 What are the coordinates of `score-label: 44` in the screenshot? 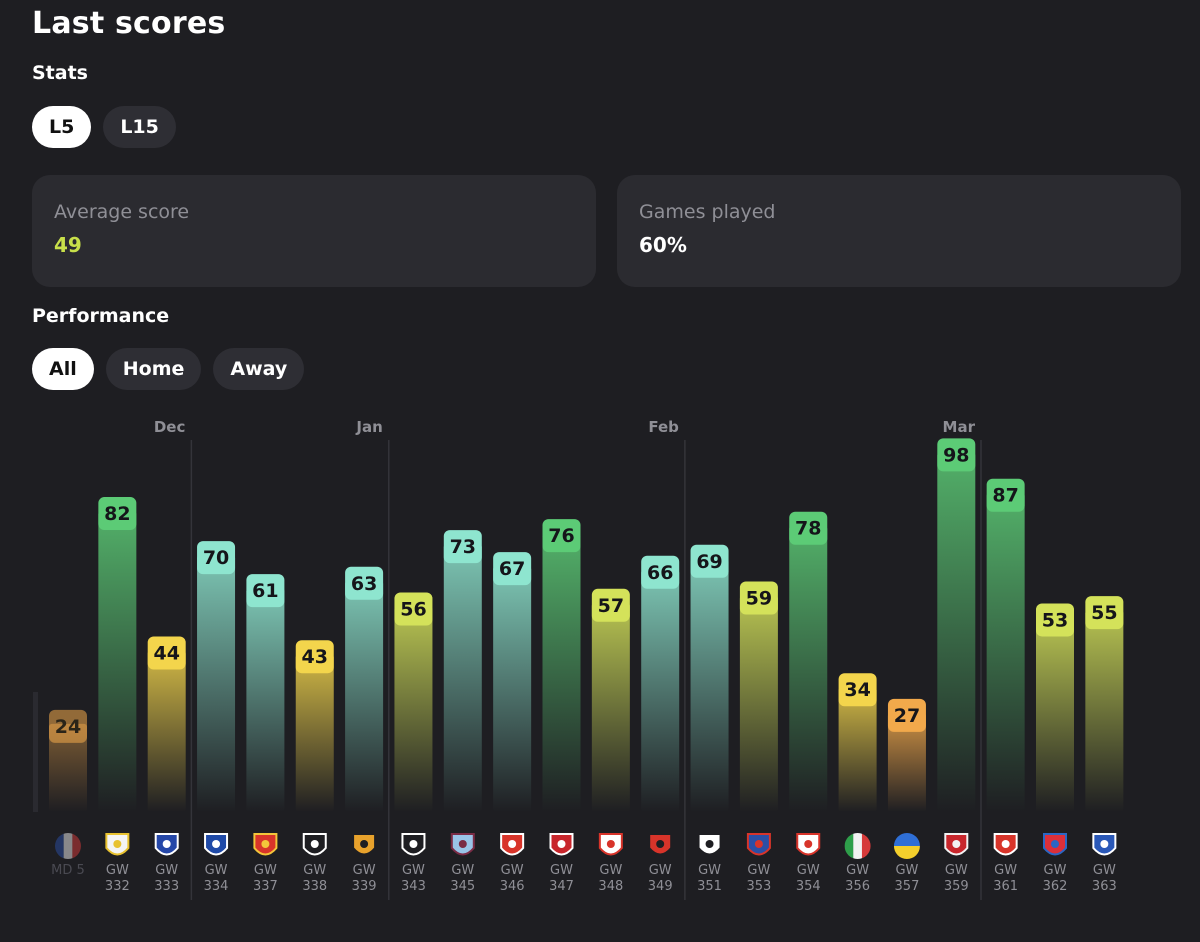 It's located at (166, 654).